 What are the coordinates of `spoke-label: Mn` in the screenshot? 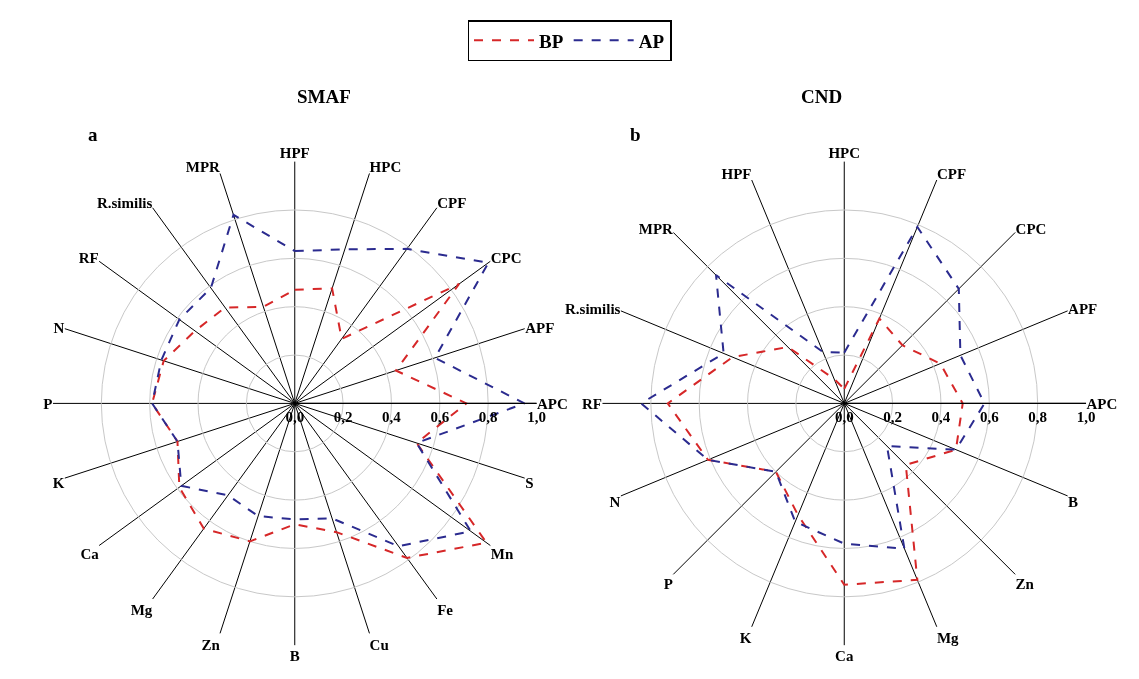 It's located at (502, 553).